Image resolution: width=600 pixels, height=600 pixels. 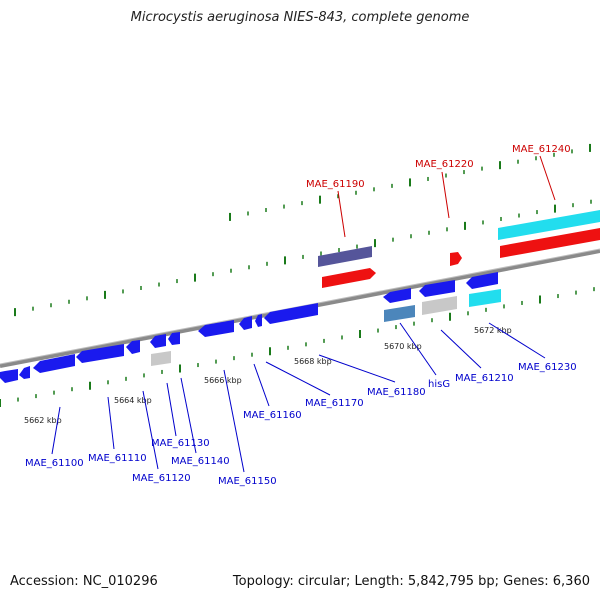 I want to click on gene-label-MAE_61140: MAE_61140, so click(x=200, y=461).